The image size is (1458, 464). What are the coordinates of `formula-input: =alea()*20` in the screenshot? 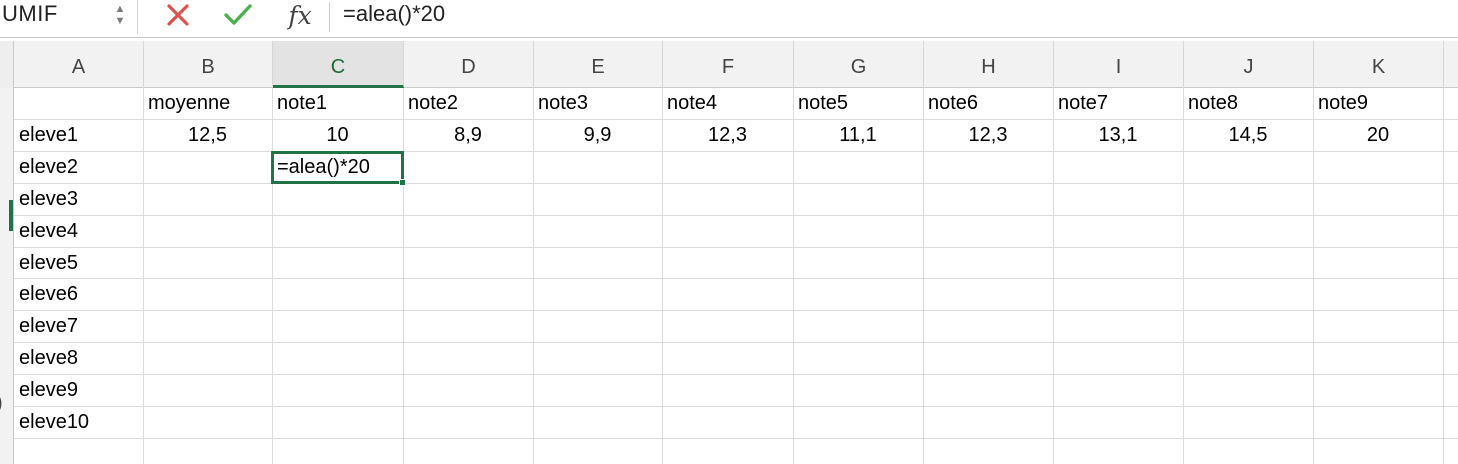 It's located at (394, 13).